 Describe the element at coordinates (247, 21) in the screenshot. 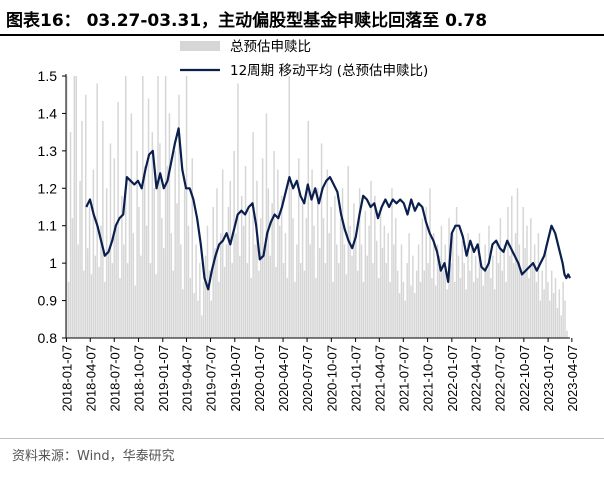

I see `chart-title: 图表16： 03.27-03.31，主动偏股型基金申赎比回落至 0.78` at that location.